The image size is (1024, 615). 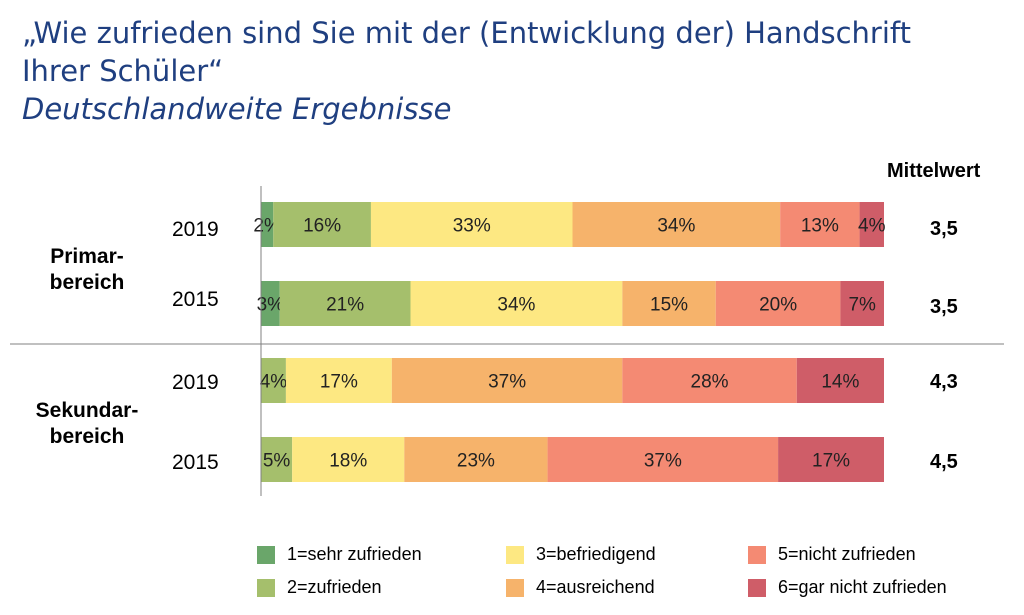 I want to click on data-label-primar-2019-level-6: 4%, so click(x=872, y=226).